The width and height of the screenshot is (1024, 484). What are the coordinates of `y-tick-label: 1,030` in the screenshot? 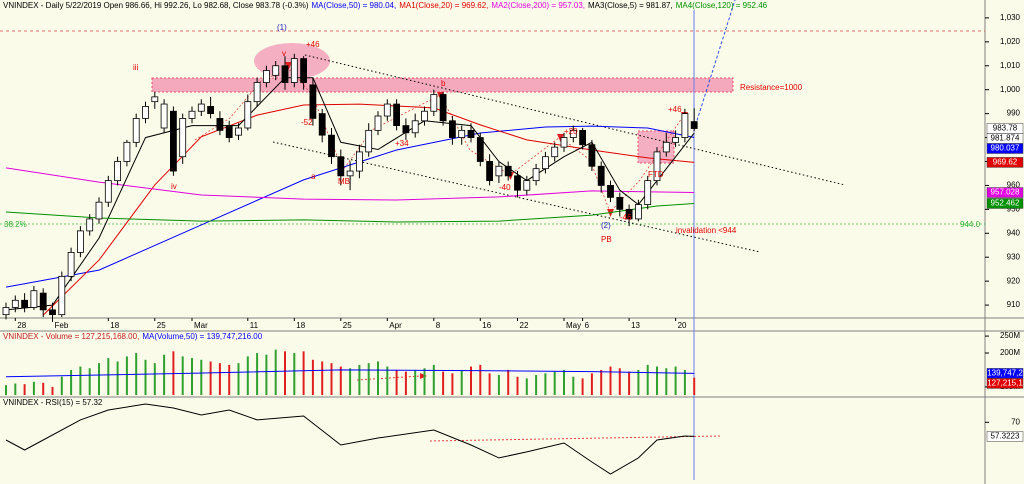 It's located at (1010, 17).